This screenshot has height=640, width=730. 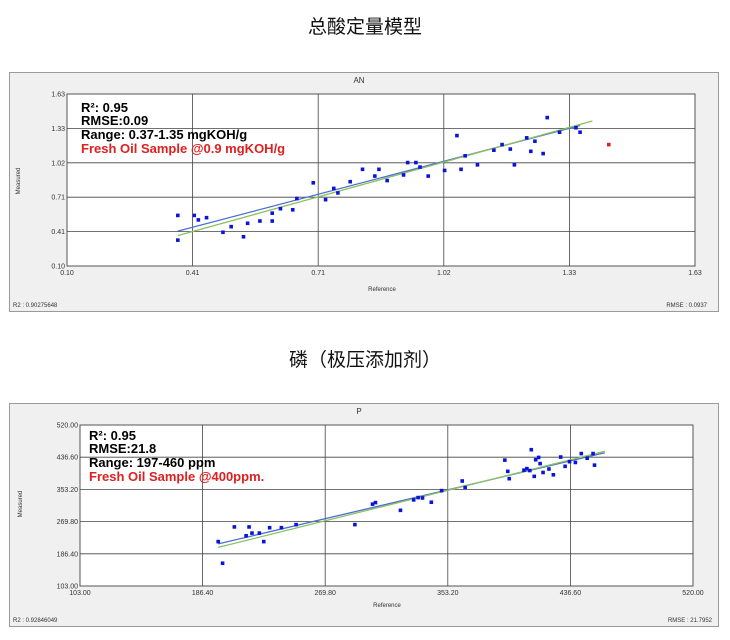 What do you see at coordinates (122, 448) in the screenshot?
I see `stats-rmse: RMSE:21.8` at bounding box center [122, 448].